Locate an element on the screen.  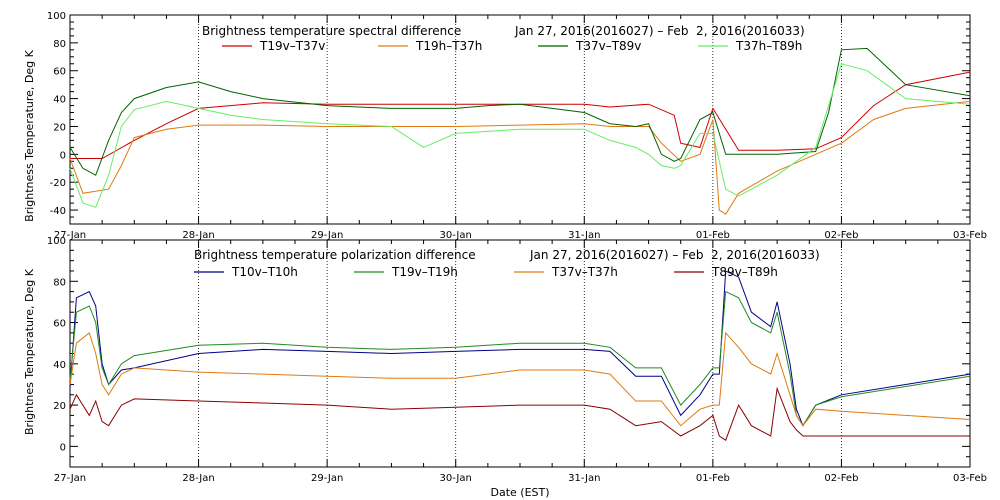
series-line is located at coordinates (519, 413).